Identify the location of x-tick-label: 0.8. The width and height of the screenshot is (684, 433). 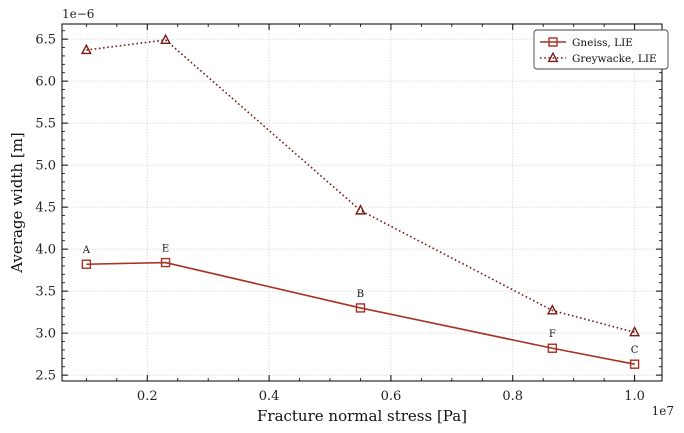
(512, 396).